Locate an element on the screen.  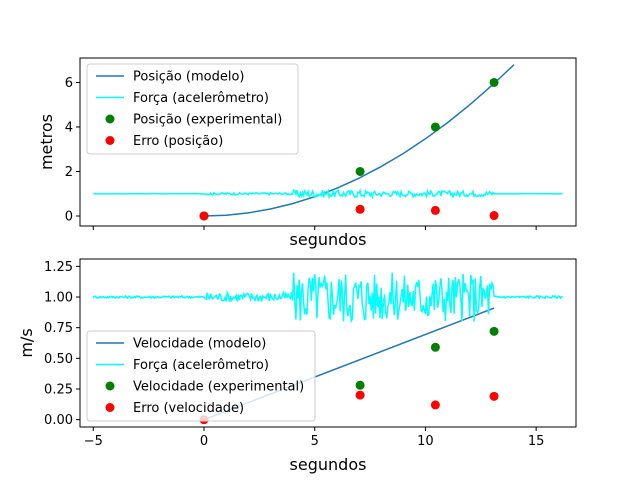
legend-label-3: Erro (posição) is located at coordinates (178, 141).